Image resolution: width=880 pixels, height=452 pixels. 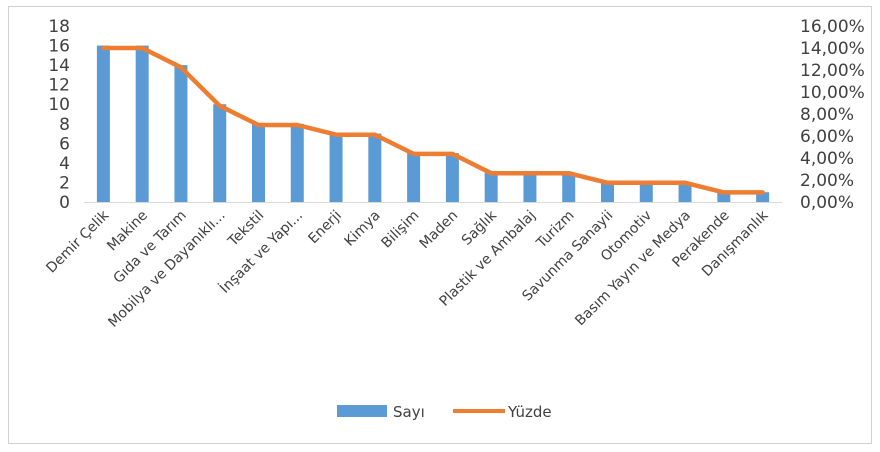 What do you see at coordinates (59, 105) in the screenshot?
I see `y-left-tick-label: 10` at bounding box center [59, 105].